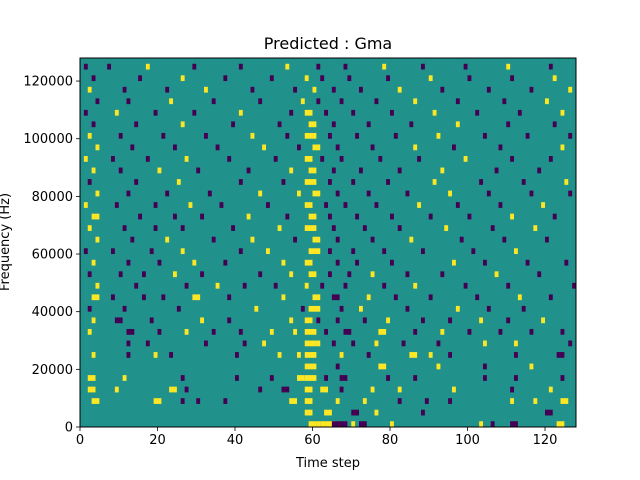 The width and height of the screenshot is (640, 480). Describe the element at coordinates (51, 255) in the screenshot. I see `y-axis: 0 20000 40000 60000 80000 100000 120000` at that location.